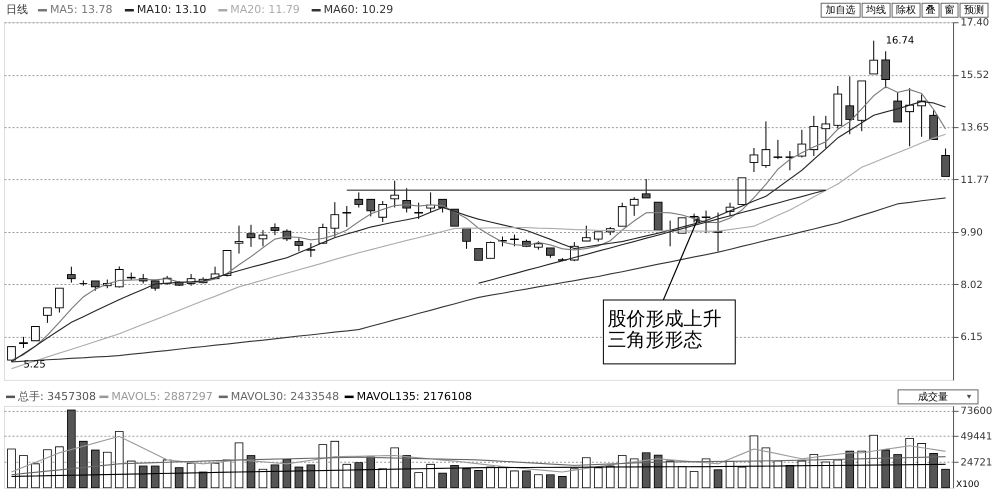 This screenshot has width=995, height=498. Describe the element at coordinates (414, 396) in the screenshot. I see `legend-label: MAVOL135: 2176108` at that location.